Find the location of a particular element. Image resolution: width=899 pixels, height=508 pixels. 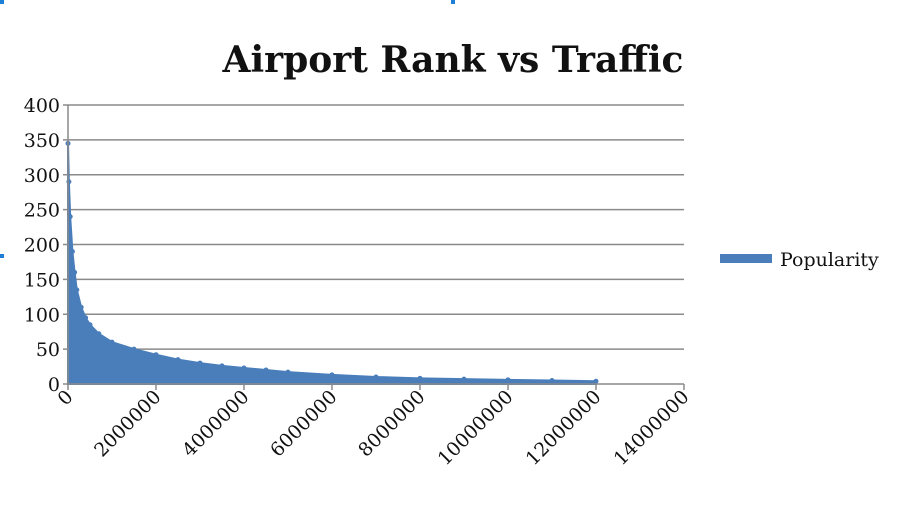

y-tick-label: 50 is located at coordinates (48, 350).